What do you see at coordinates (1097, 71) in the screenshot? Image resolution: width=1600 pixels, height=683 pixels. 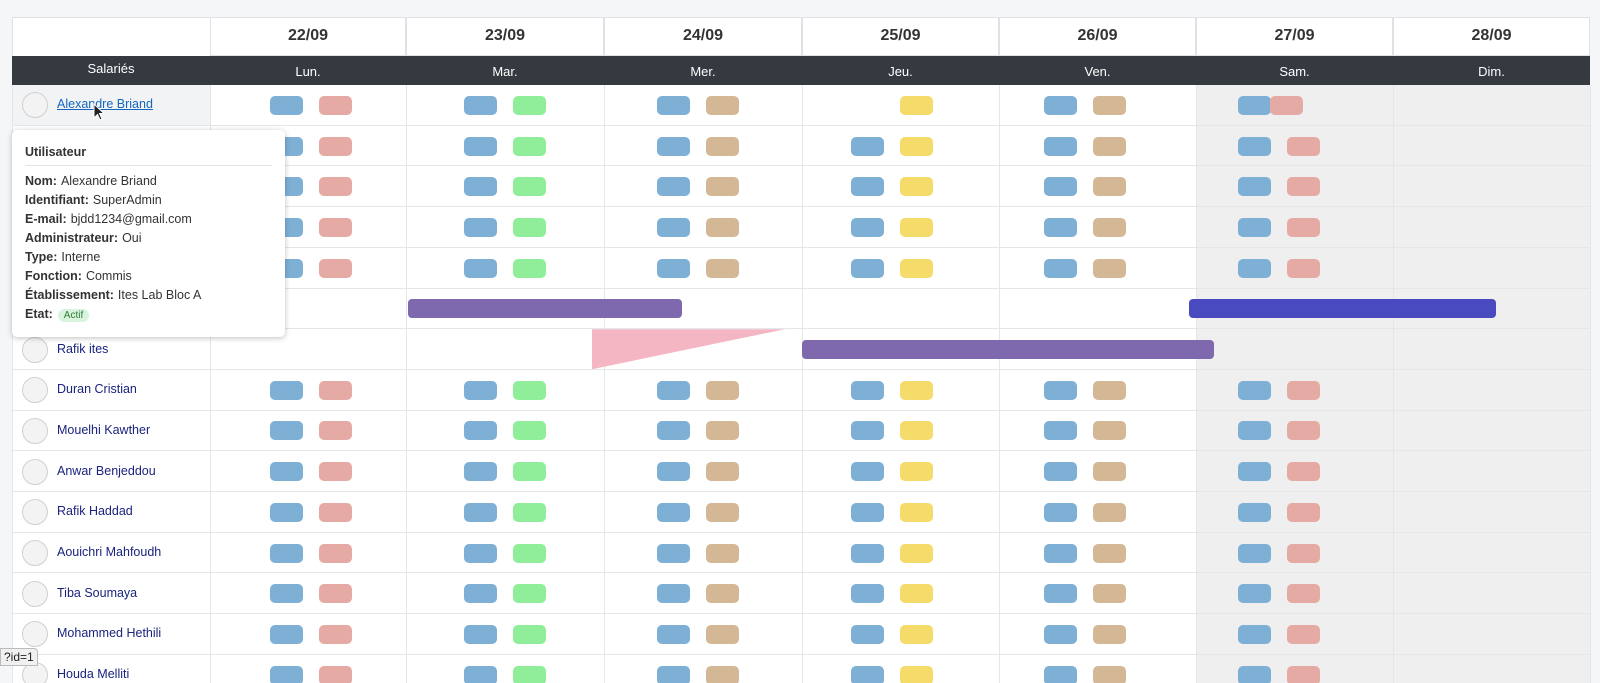 I see `weekday-header: Ven.` at bounding box center [1097, 71].